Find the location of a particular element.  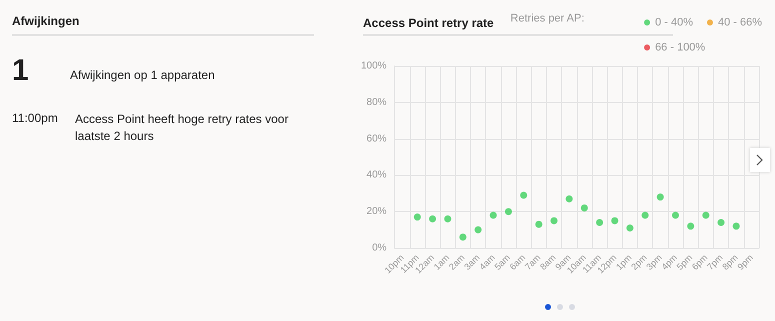

x-tick-label: 9pm is located at coordinates (745, 262).